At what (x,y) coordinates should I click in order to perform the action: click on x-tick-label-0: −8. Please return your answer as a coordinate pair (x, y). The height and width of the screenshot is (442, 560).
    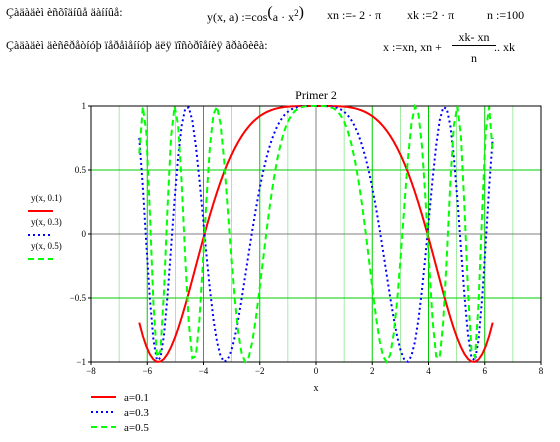
    Looking at the image, I should click on (91, 371).